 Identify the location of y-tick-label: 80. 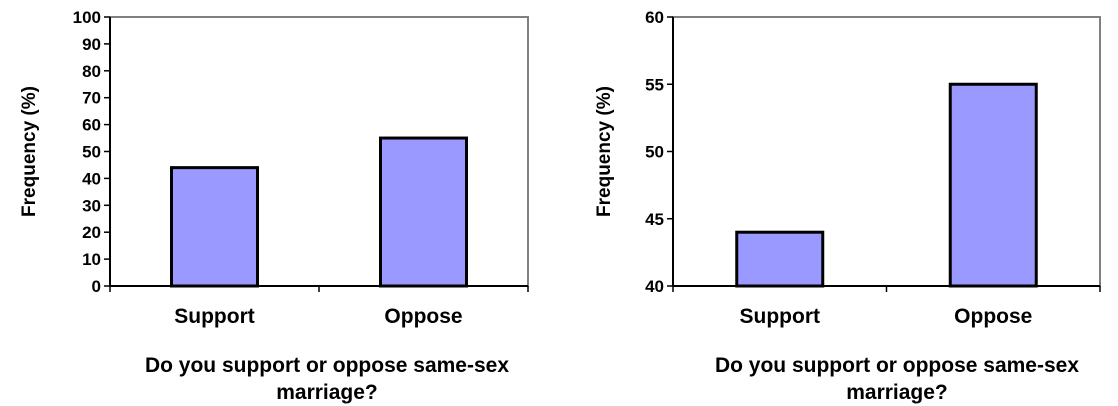
(91, 71).